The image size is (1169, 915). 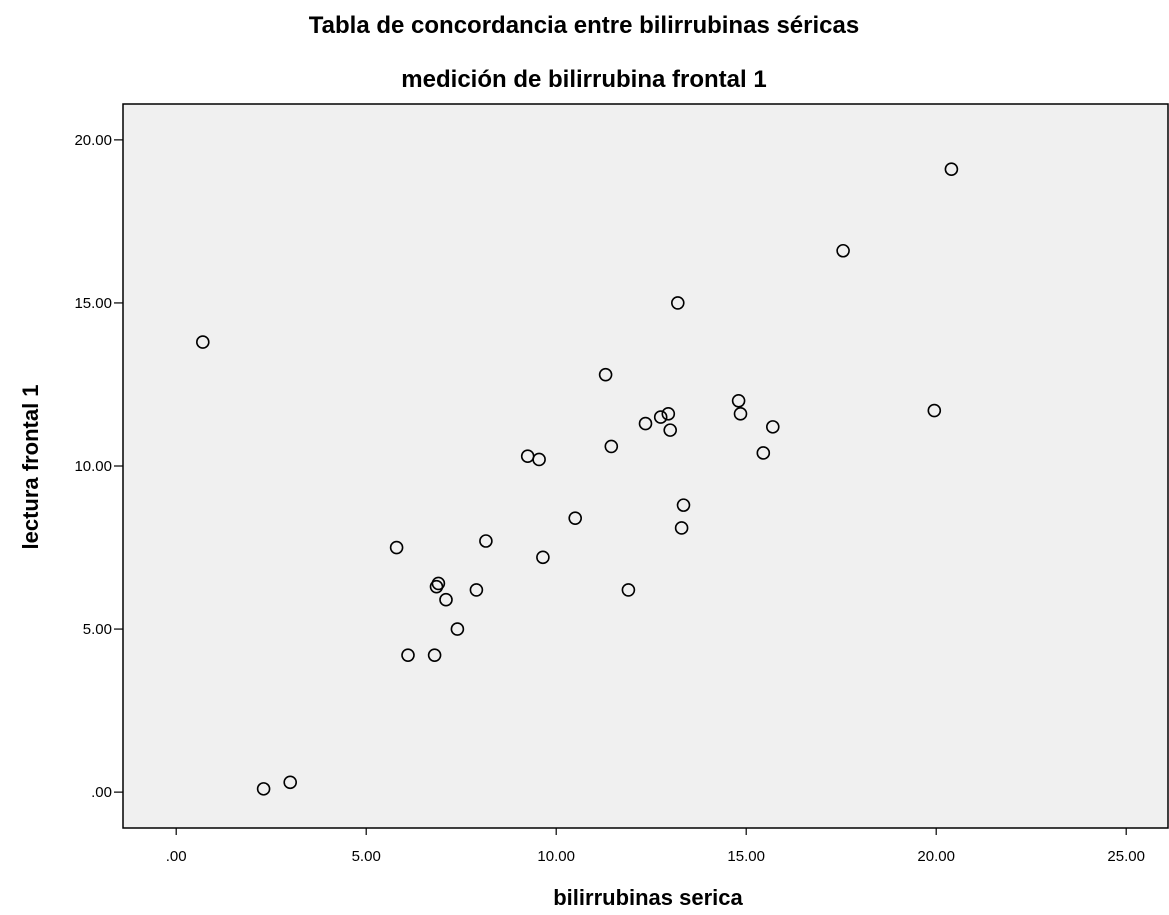 What do you see at coordinates (93, 140) in the screenshot?
I see `y-tick-label: 20.00` at bounding box center [93, 140].